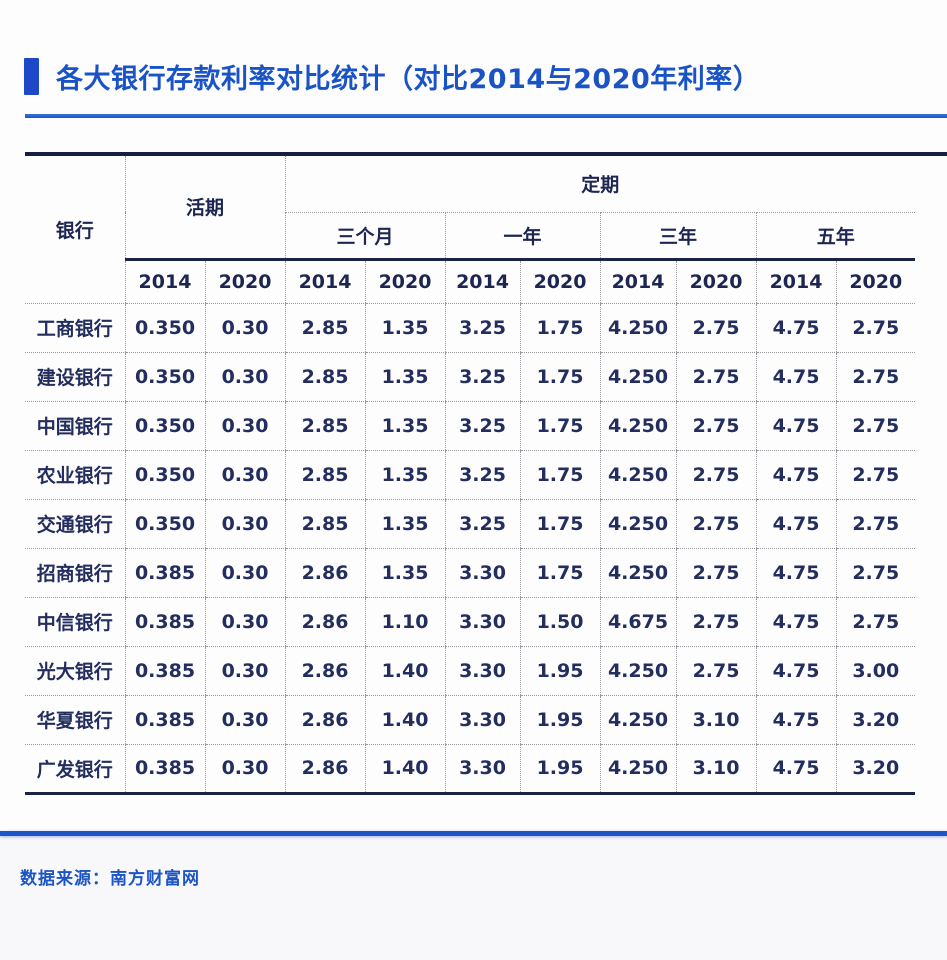 Image resolution: width=947 pixels, height=960 pixels. What do you see at coordinates (473, 833) in the screenshot?
I see `footer-divider` at bounding box center [473, 833].